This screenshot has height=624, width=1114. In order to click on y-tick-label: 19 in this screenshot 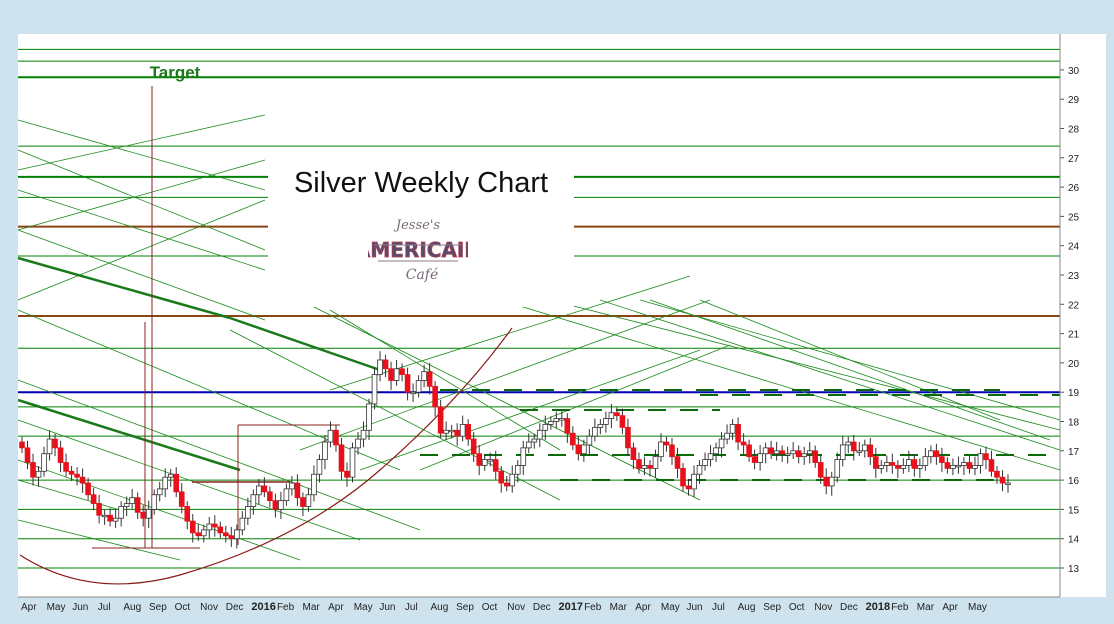, I will do `click(1074, 393)`.